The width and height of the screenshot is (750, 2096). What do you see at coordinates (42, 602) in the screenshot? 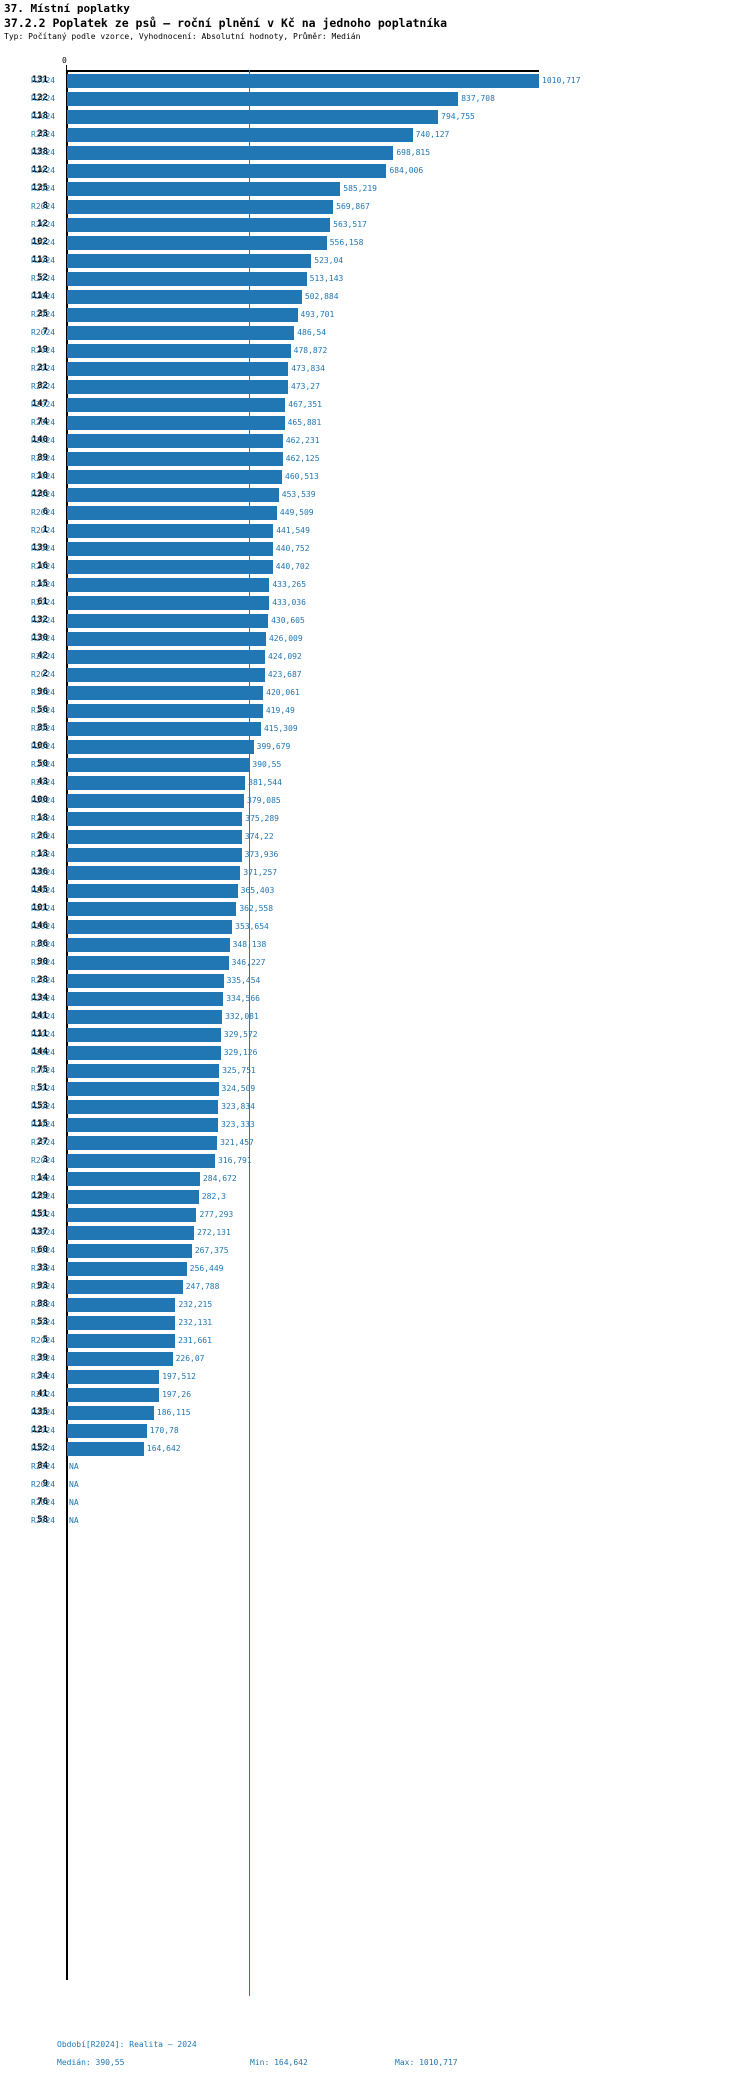
I see `row-category-label: 61` at bounding box center [42, 602].